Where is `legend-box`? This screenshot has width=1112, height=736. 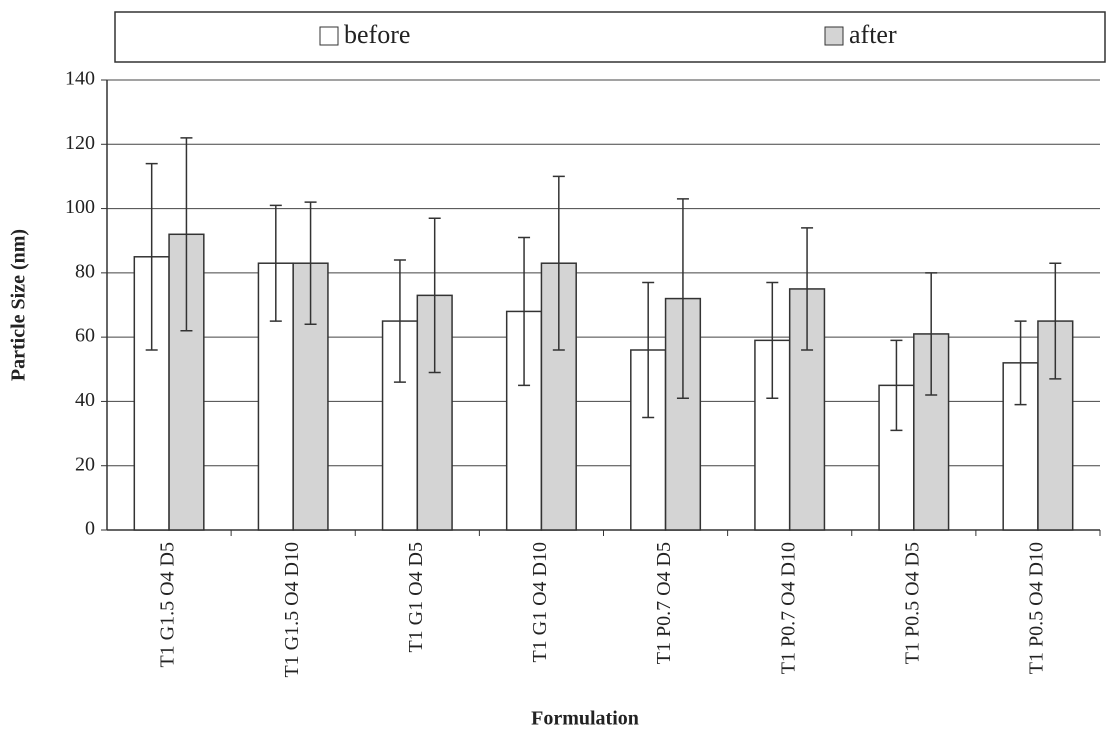 legend-box is located at coordinates (610, 37).